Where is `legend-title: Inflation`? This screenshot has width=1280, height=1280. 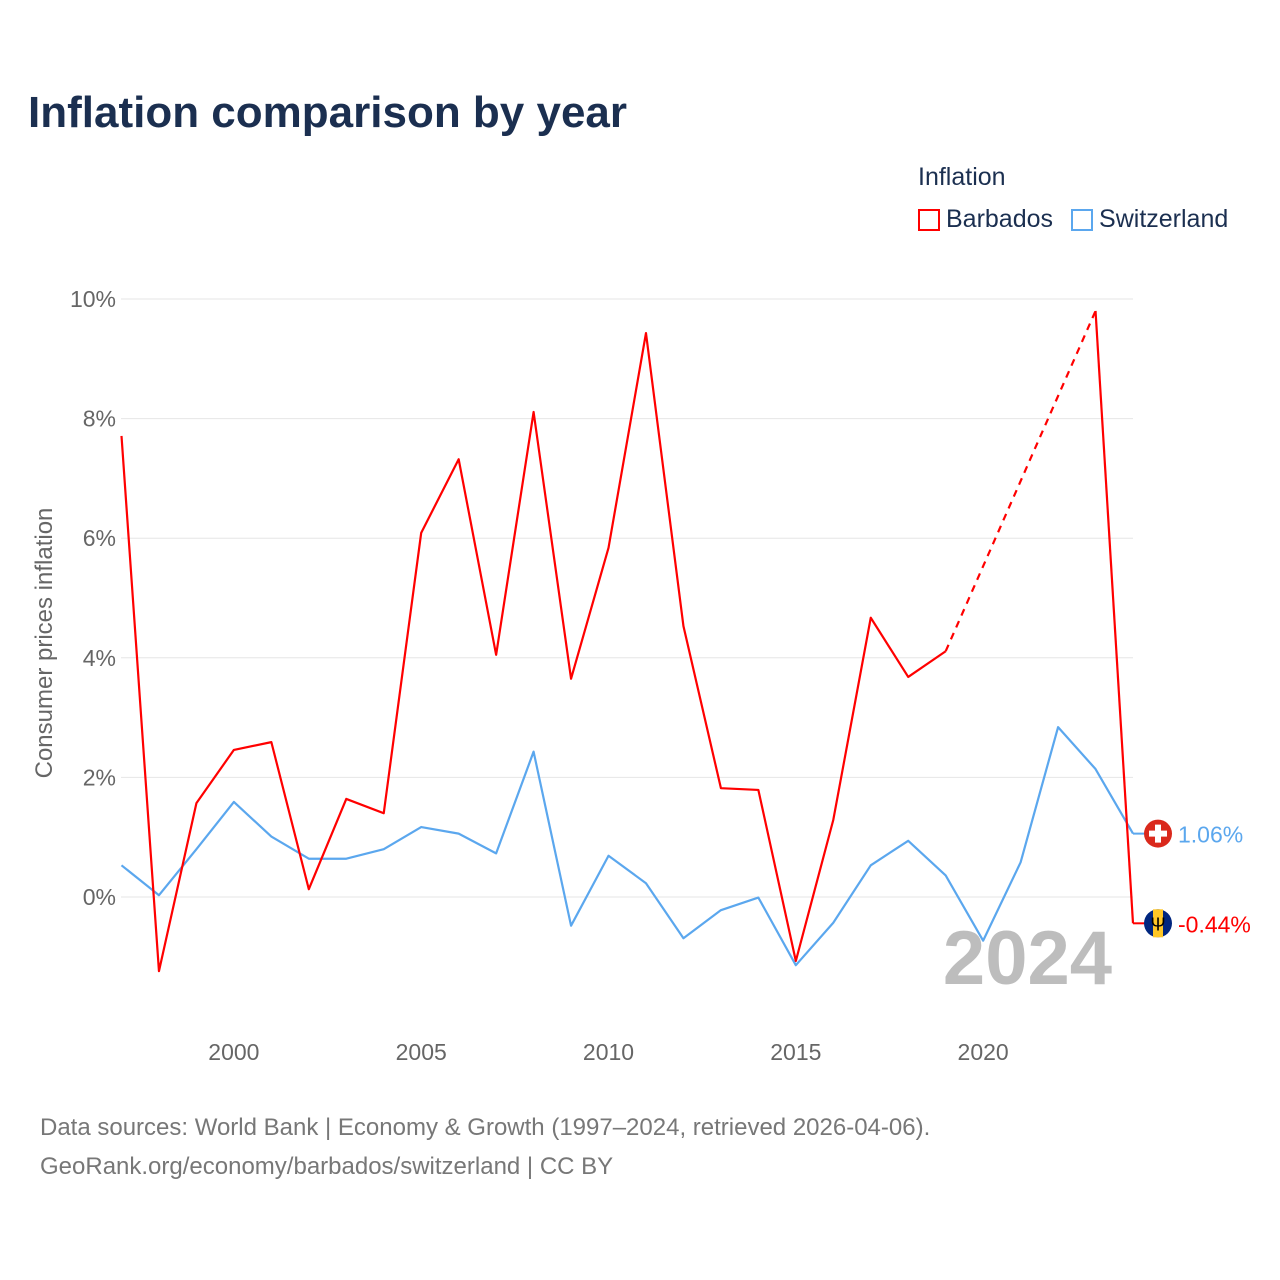 legend-title: Inflation is located at coordinates (962, 177).